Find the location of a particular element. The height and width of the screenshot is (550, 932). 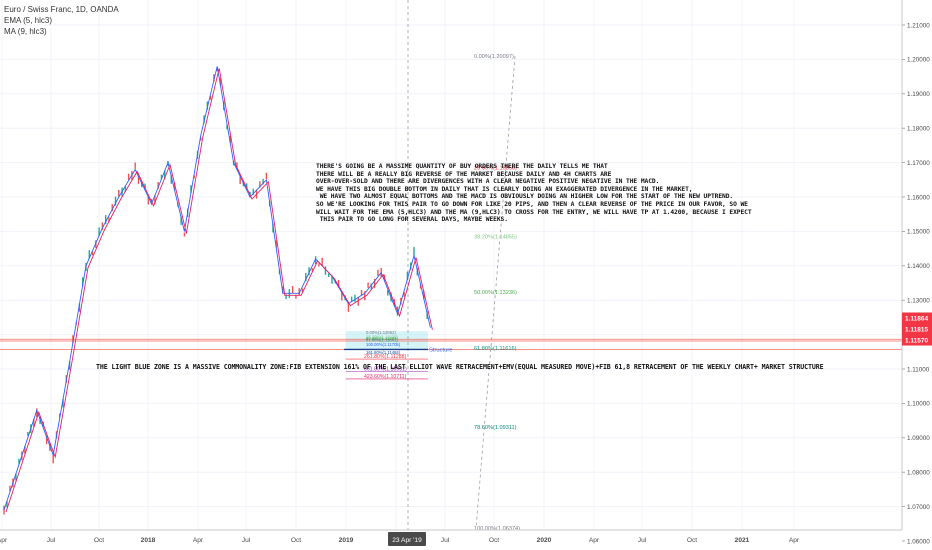

price-axis-label: 1.11000 is located at coordinates (918, 369).